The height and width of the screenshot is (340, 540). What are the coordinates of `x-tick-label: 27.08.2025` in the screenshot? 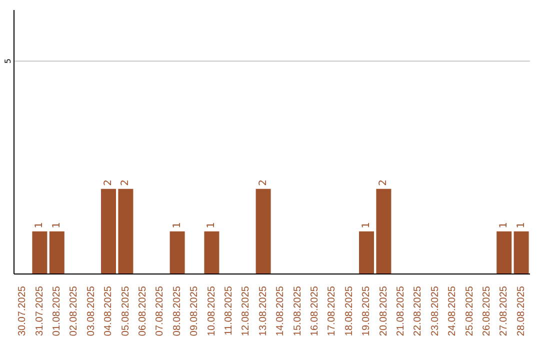 It's located at (504, 311).